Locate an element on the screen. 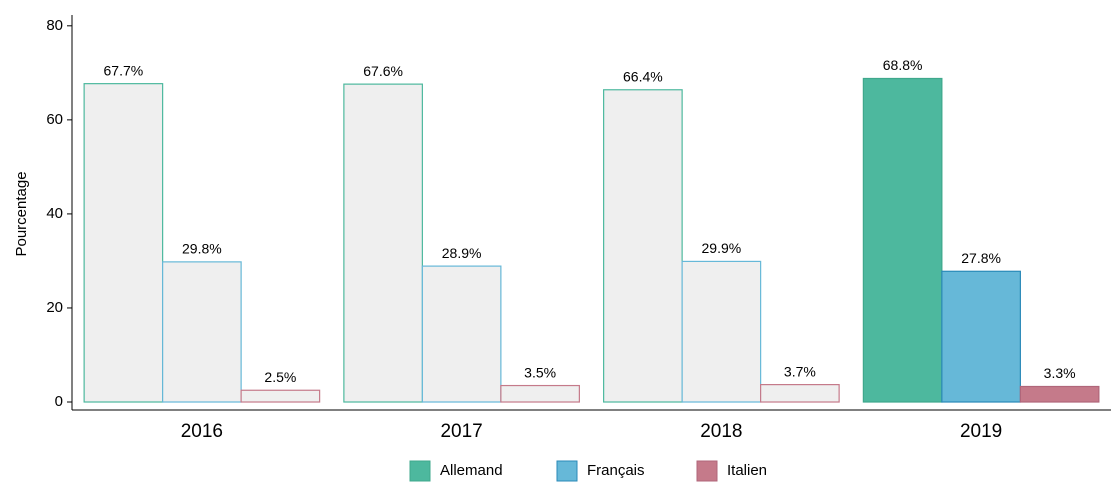  value-label: 29.8% is located at coordinates (202, 249).